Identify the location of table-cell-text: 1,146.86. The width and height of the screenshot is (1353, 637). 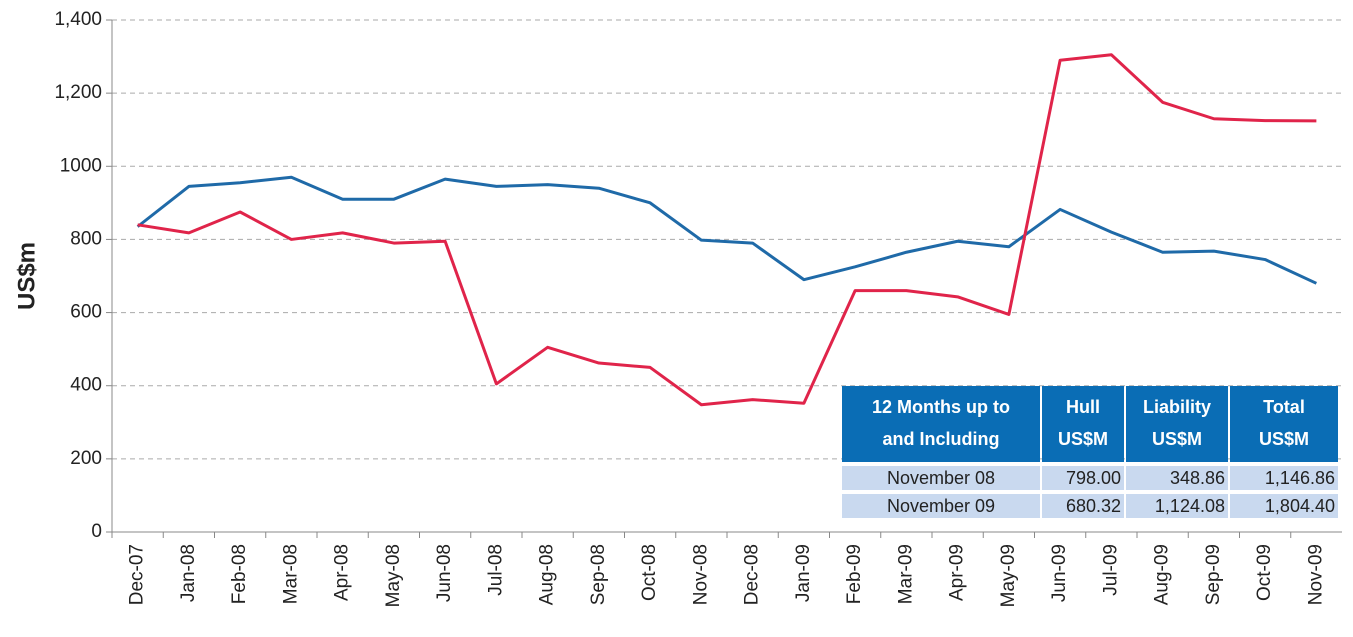
(1300, 478).